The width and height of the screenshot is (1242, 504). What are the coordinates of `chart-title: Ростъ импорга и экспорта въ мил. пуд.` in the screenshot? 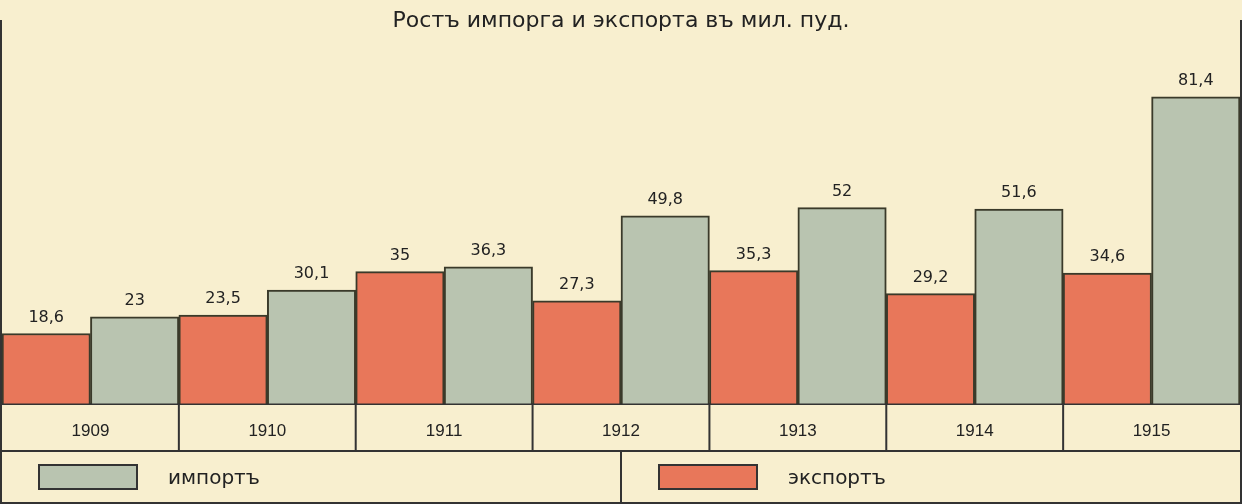 It's located at (621, 19).